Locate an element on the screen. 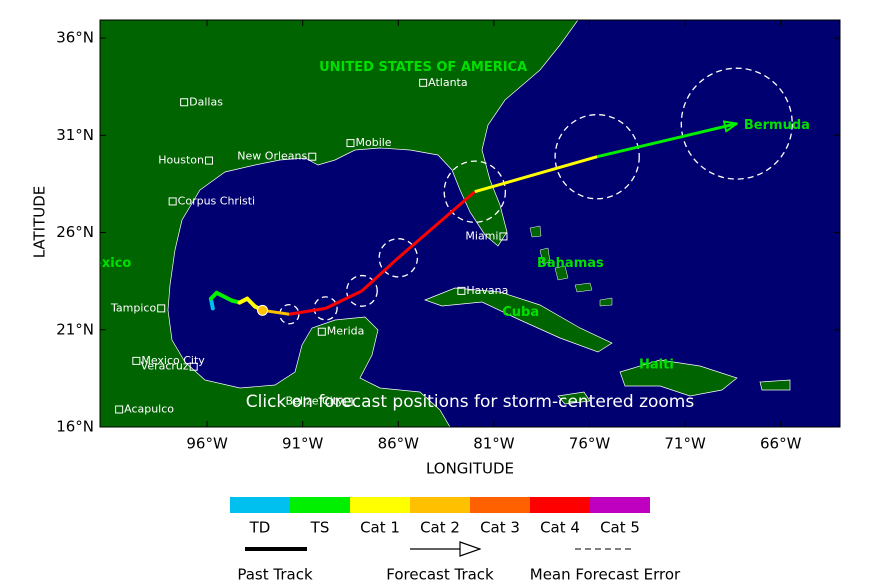  legend-item-label: Forecast Track is located at coordinates (440, 575).